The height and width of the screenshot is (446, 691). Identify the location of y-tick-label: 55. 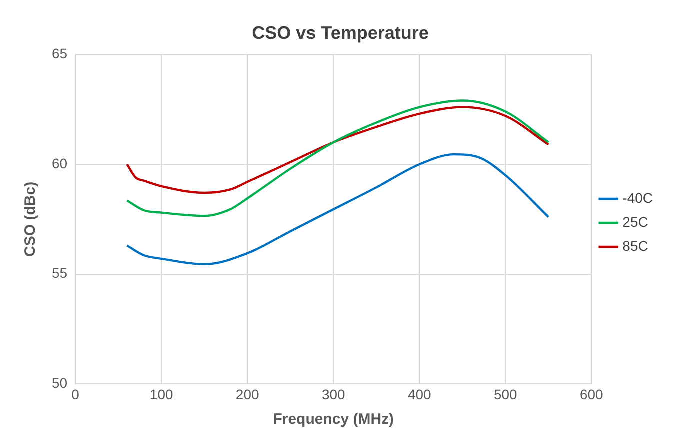
(60, 273).